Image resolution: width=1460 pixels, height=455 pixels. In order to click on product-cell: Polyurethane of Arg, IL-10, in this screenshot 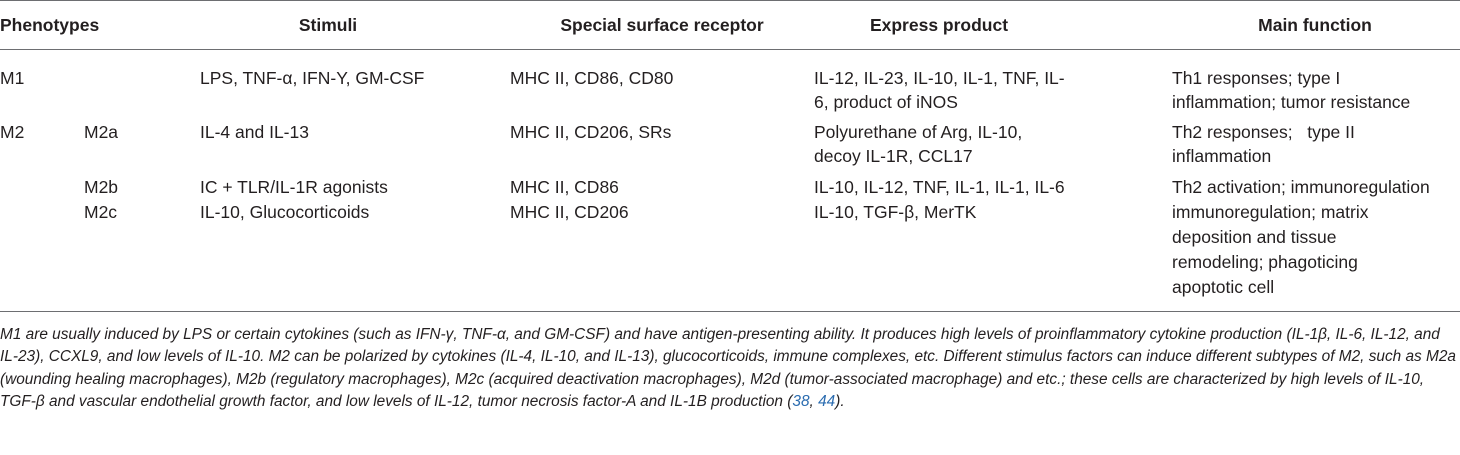, I will do `click(918, 132)`.